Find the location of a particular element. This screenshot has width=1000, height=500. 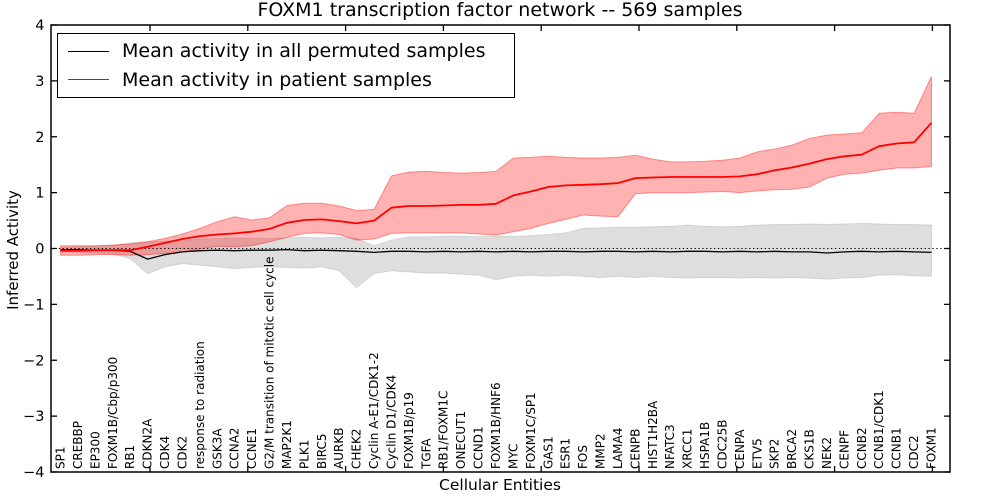

x-category-label: MAP2K1 is located at coordinates (287, 444).